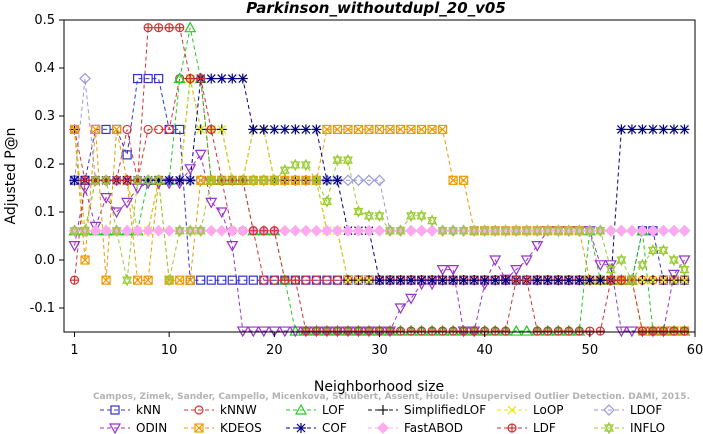 This screenshot has height=434, width=703. What do you see at coordinates (642, 280) in the screenshot?
I see `data-point-loop` at bounding box center [642, 280].